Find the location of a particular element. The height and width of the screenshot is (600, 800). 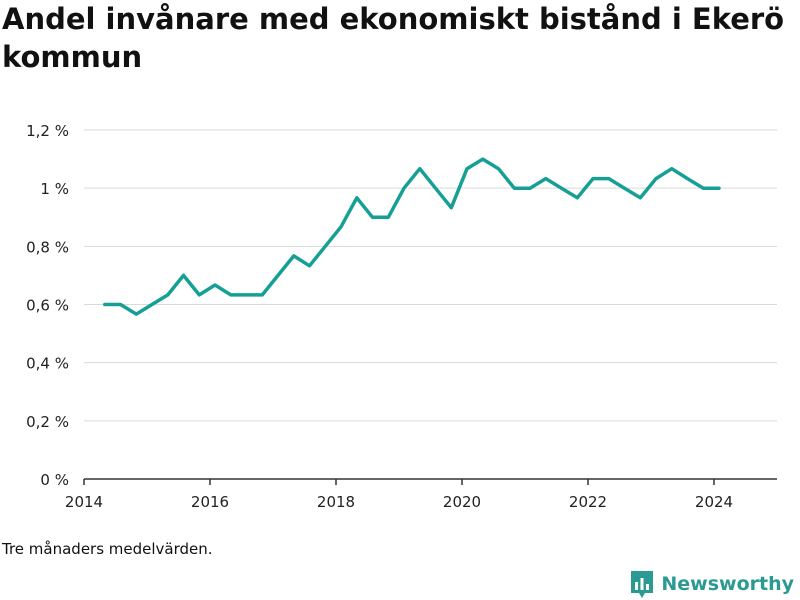

x-tick-label: 2022 is located at coordinates (588, 502).